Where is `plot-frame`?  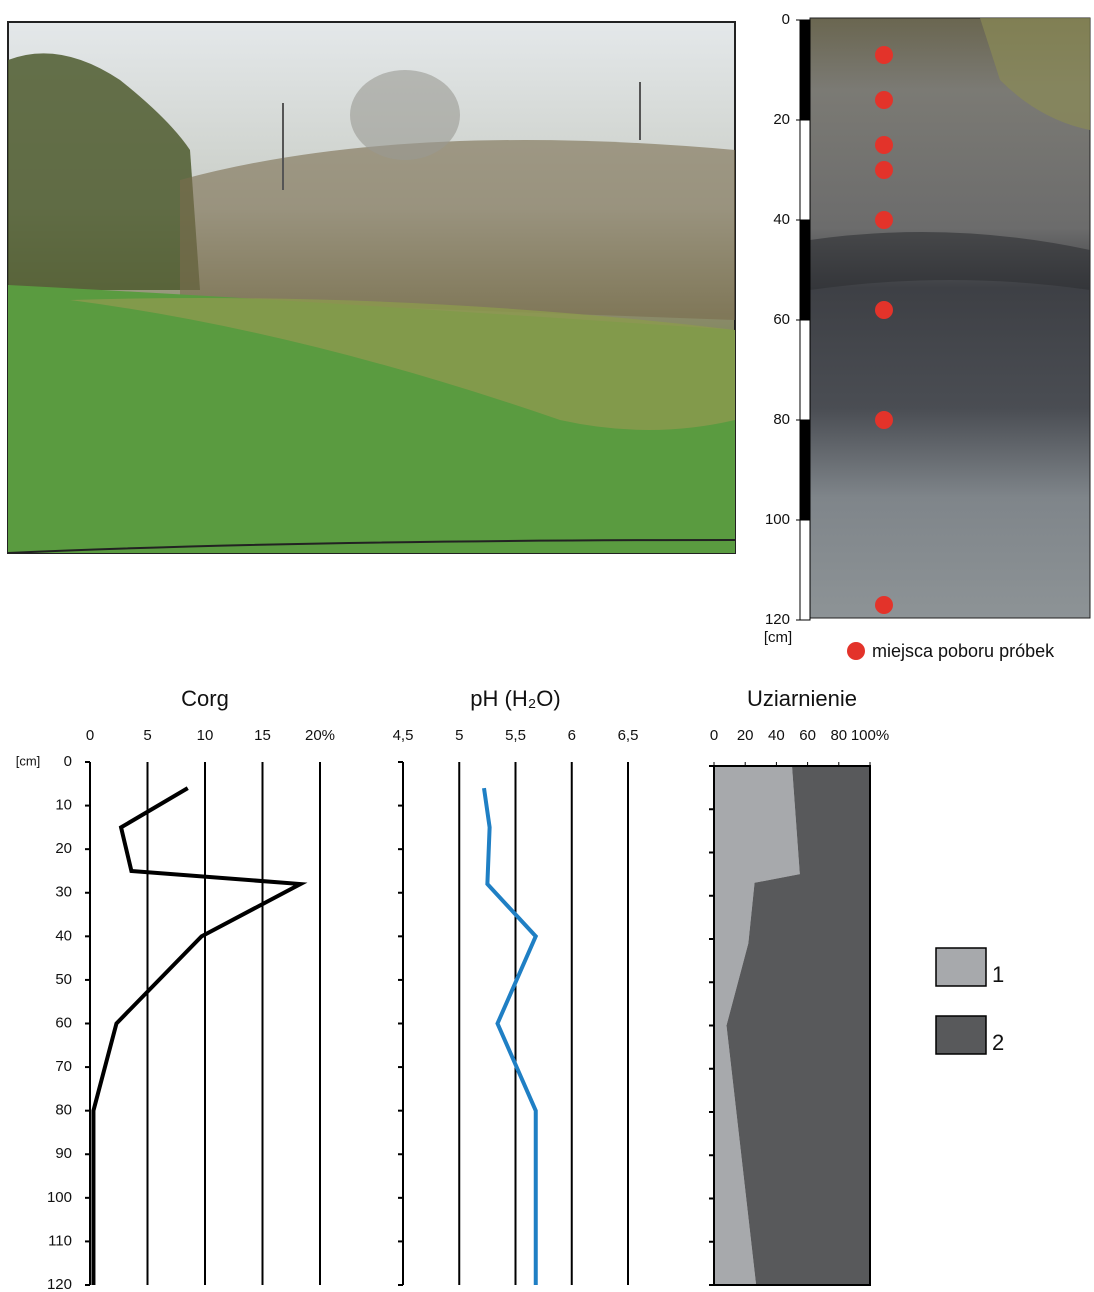 plot-frame is located at coordinates (792, 1025).